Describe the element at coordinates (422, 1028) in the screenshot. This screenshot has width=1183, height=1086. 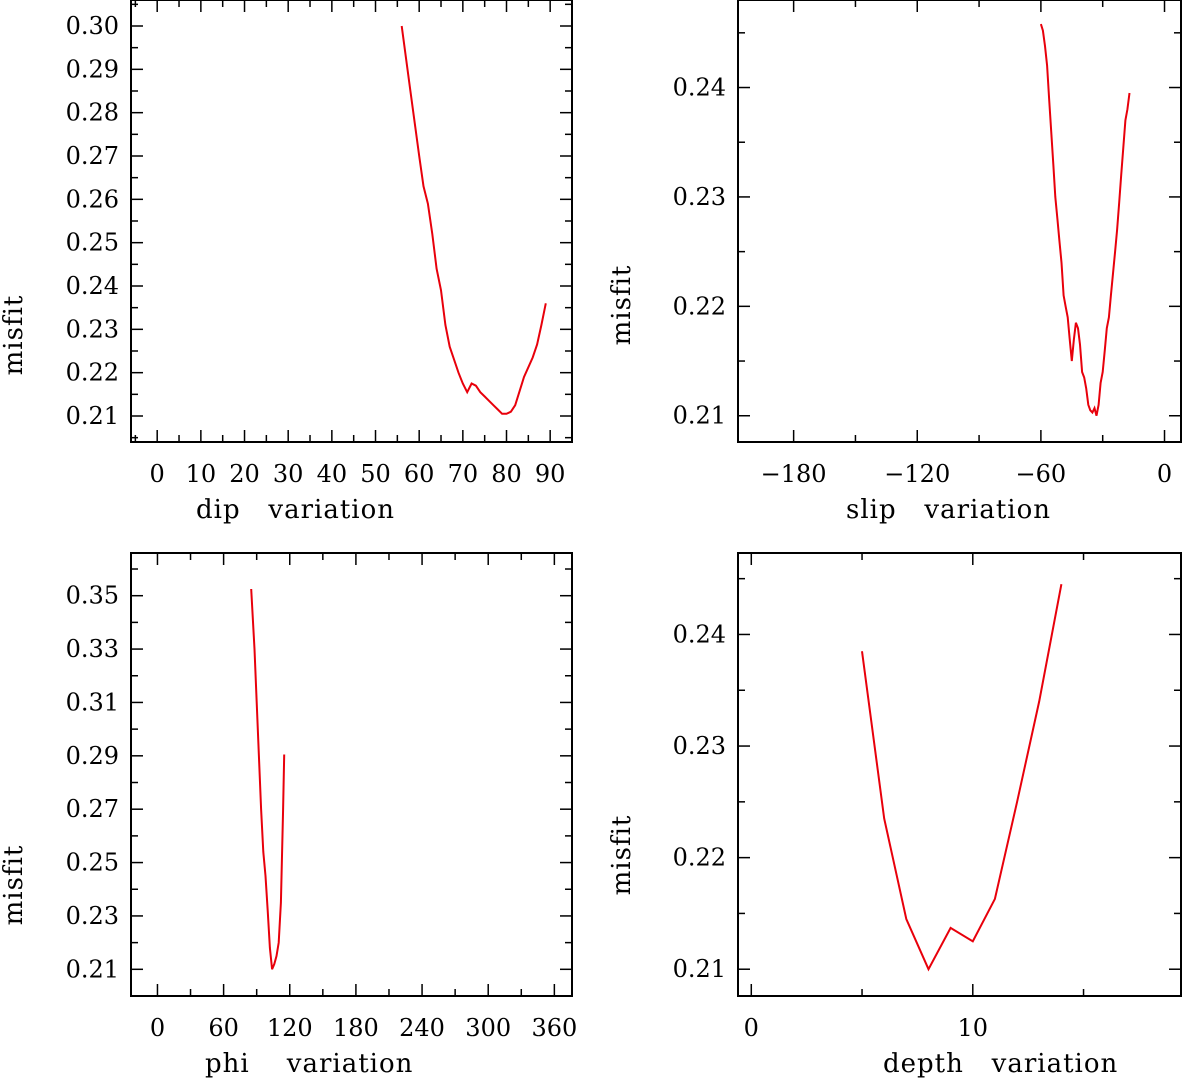
I see `x-tick-label: 240` at that location.